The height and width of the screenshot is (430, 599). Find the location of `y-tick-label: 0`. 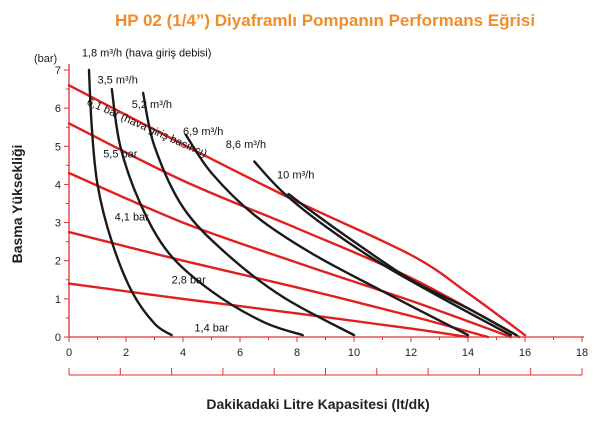

y-tick-label: 0 is located at coordinates (58, 338).